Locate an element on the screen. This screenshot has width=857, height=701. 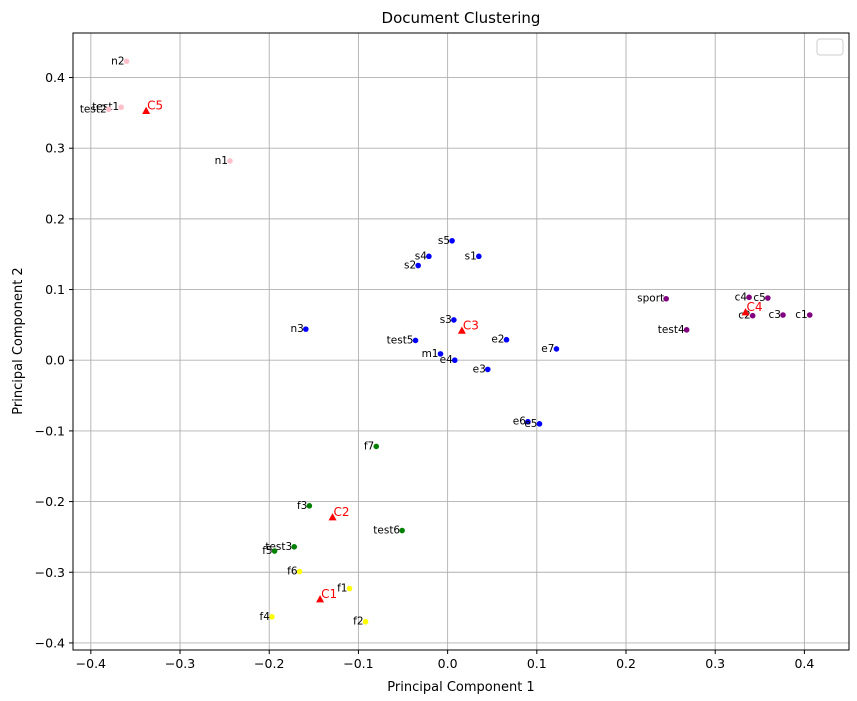
point-label: e7 is located at coordinates (547, 349).